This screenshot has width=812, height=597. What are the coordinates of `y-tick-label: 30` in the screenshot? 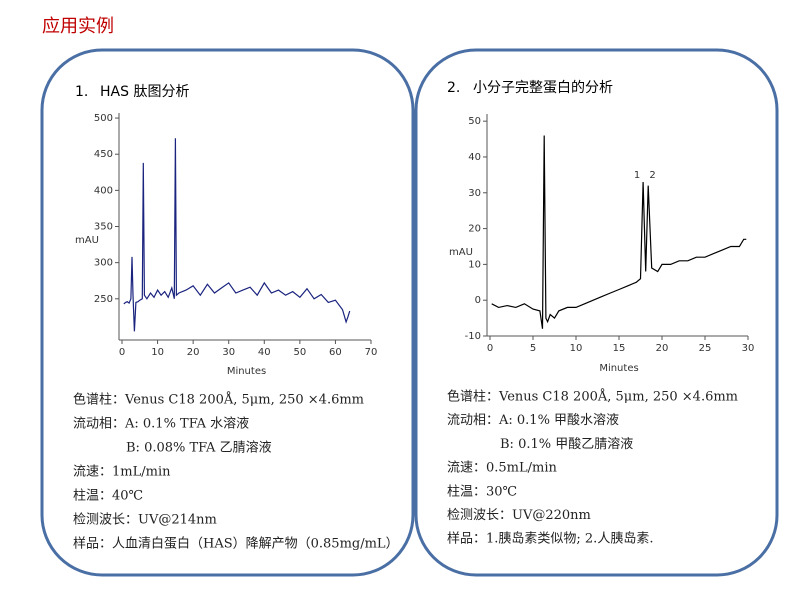 It's located at (474, 193).